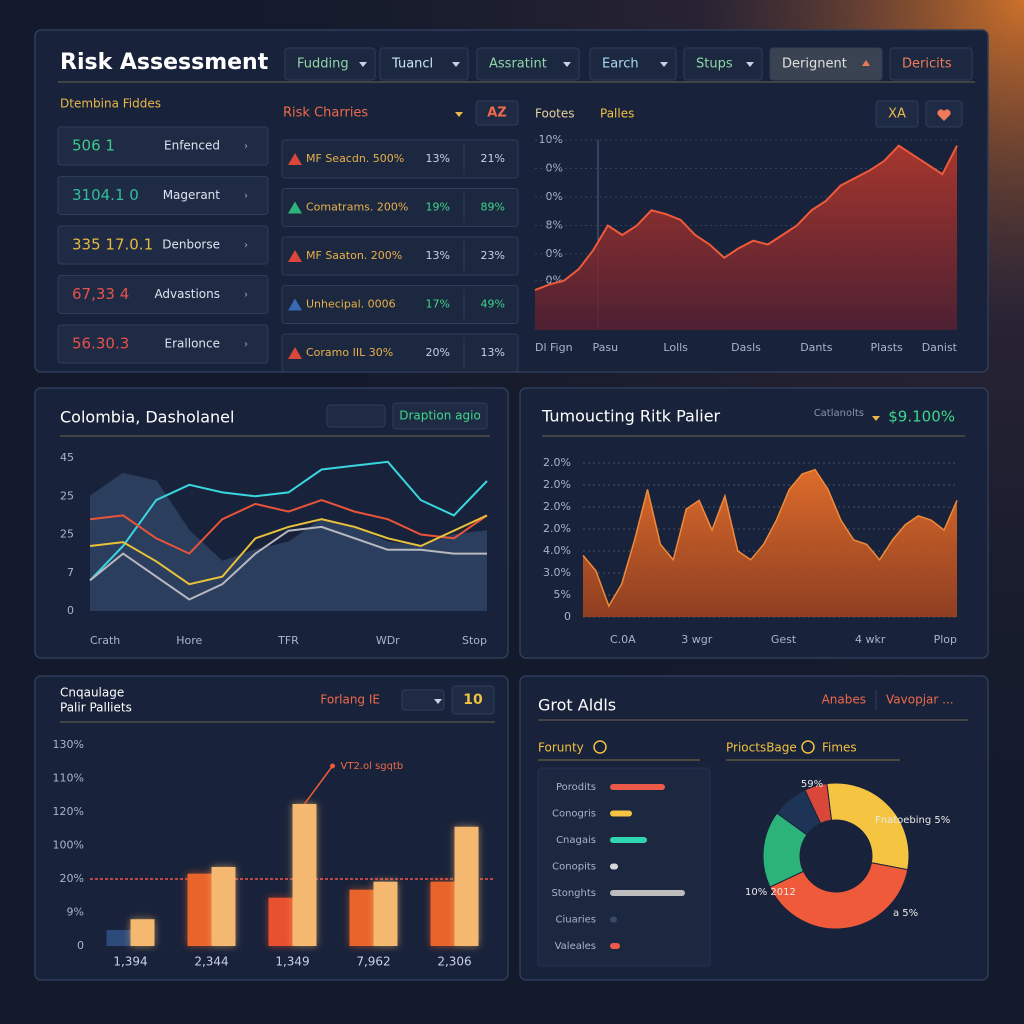  Describe the element at coordinates (325, 113) in the screenshot. I see `section-title: Risk Charries` at that location.